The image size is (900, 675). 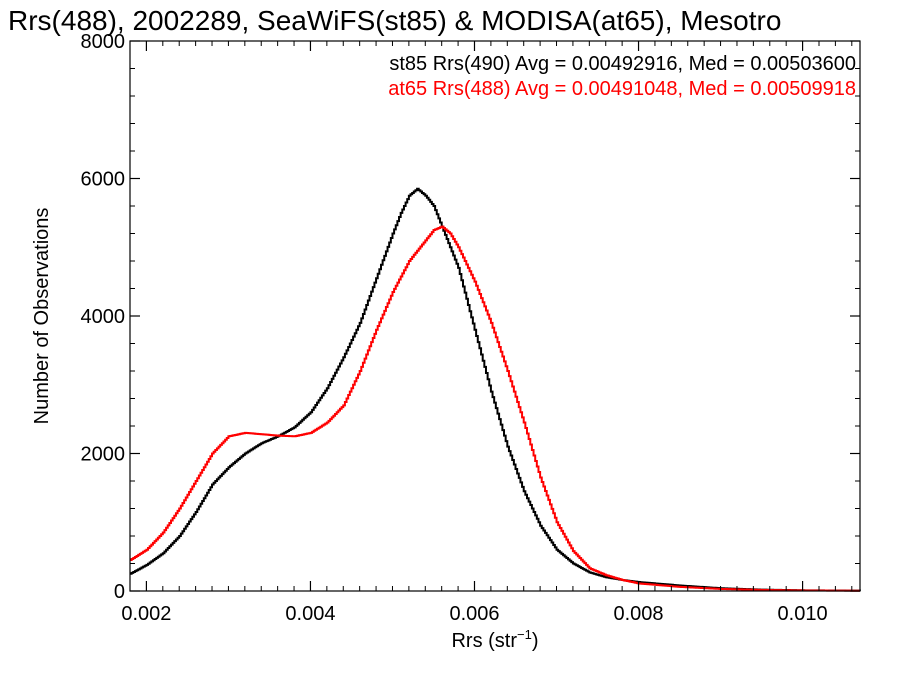 I want to click on x-tick-label: 0.006, so click(x=474, y=614).